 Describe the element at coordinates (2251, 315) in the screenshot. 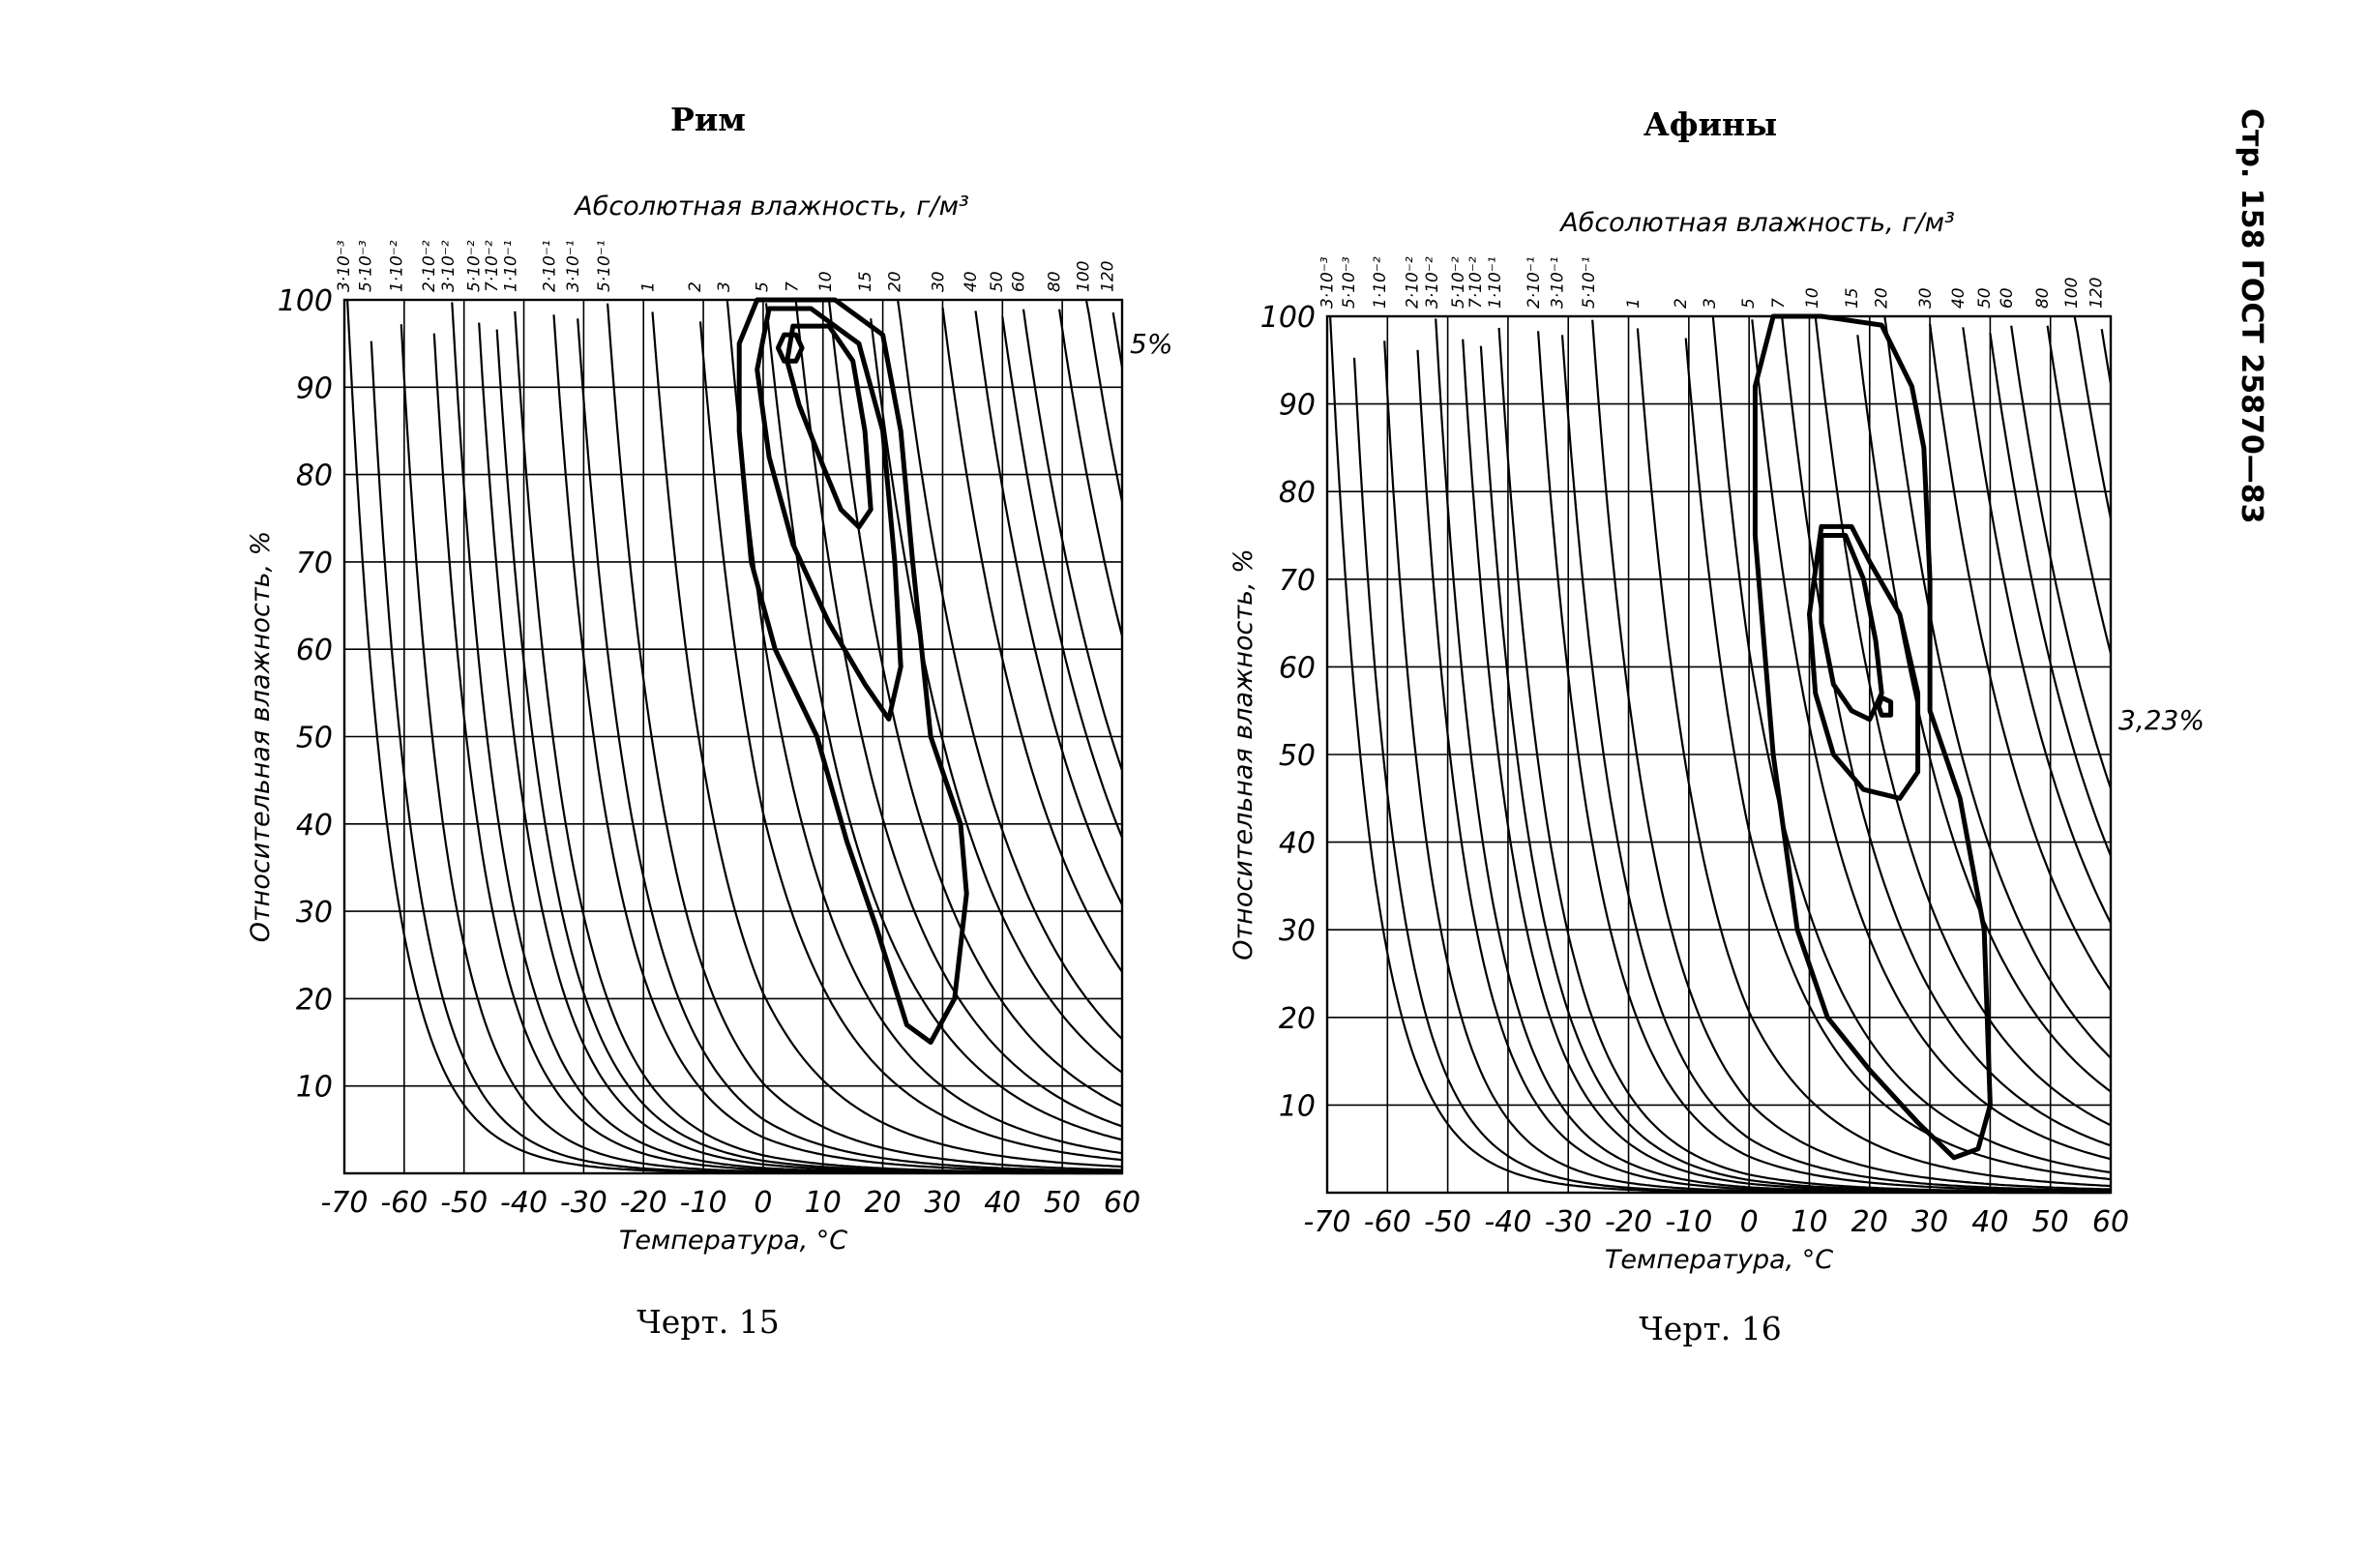

I see `page-header: Стр. 158 ГОСТ 25870—83` at that location.